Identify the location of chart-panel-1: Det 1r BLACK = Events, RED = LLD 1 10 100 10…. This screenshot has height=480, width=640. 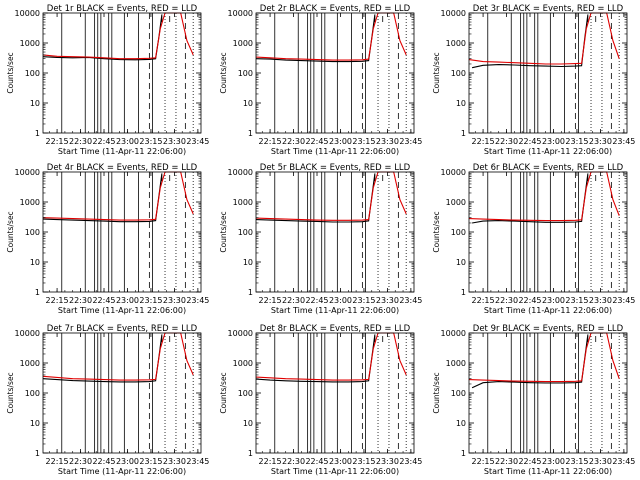
(107, 80).